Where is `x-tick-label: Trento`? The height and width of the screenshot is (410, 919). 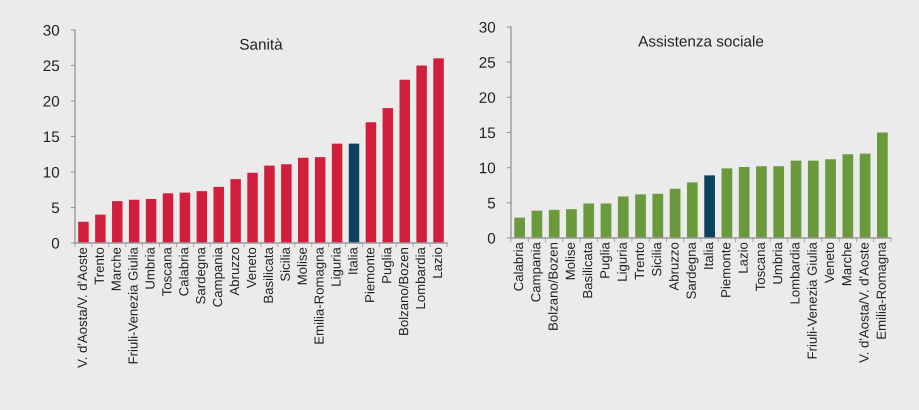 x-tick-label: Trento is located at coordinates (639, 261).